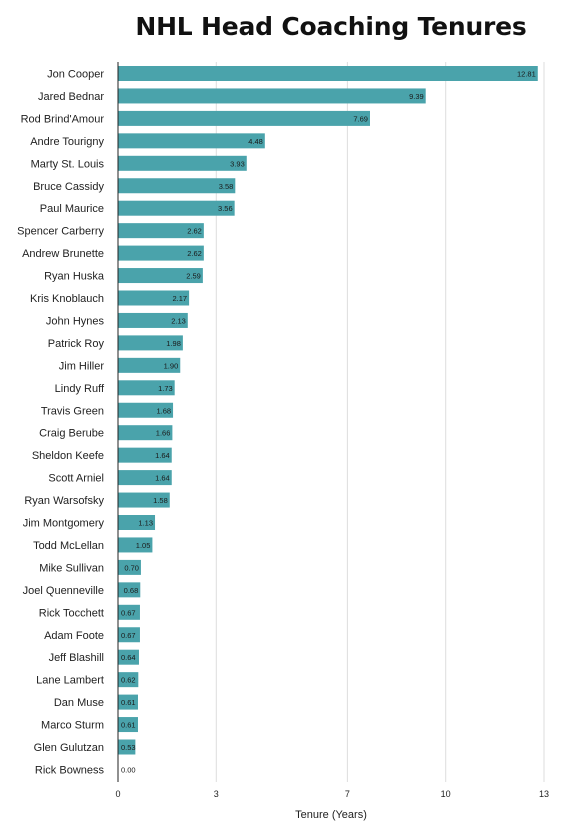 The width and height of the screenshot is (574, 829). I want to click on category-label-7: Spencer Carberry, so click(60, 232).